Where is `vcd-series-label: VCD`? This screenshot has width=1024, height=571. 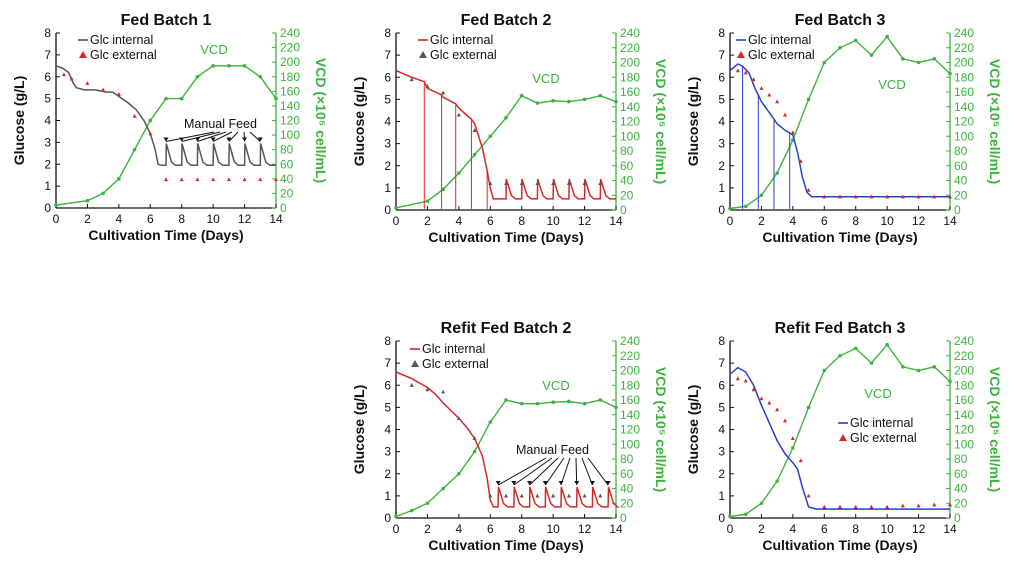
vcd-series-label: VCD is located at coordinates (555, 385).